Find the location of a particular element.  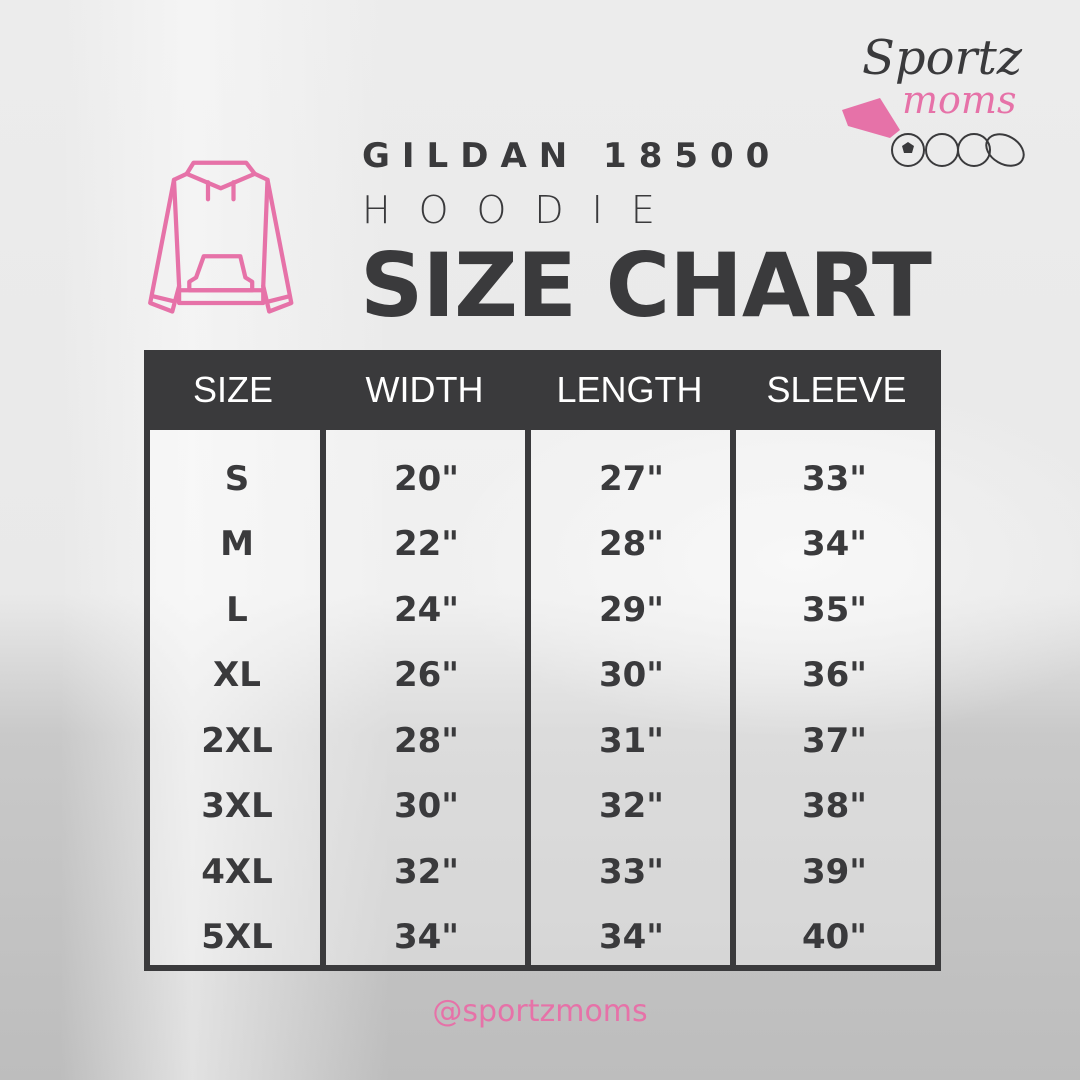

logo-text-sportz: Sportz is located at coordinates (942, 58).